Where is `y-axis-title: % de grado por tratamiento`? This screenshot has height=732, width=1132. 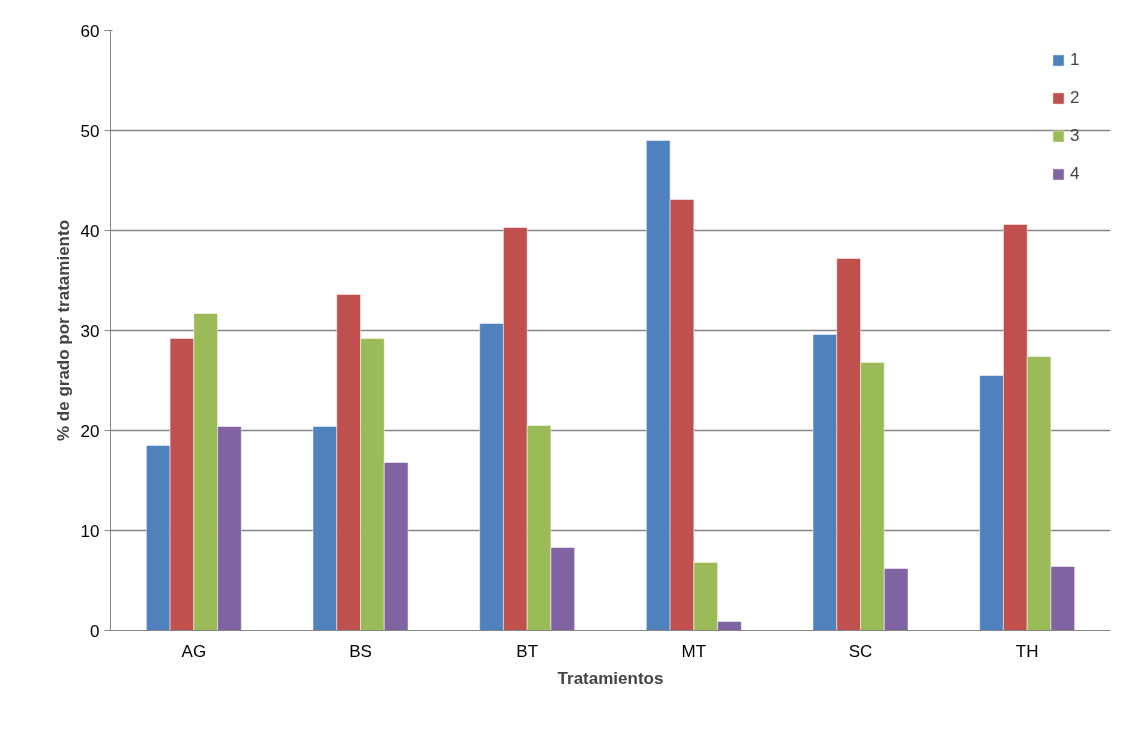 y-axis-title: % de grado por tratamiento is located at coordinates (63, 330).